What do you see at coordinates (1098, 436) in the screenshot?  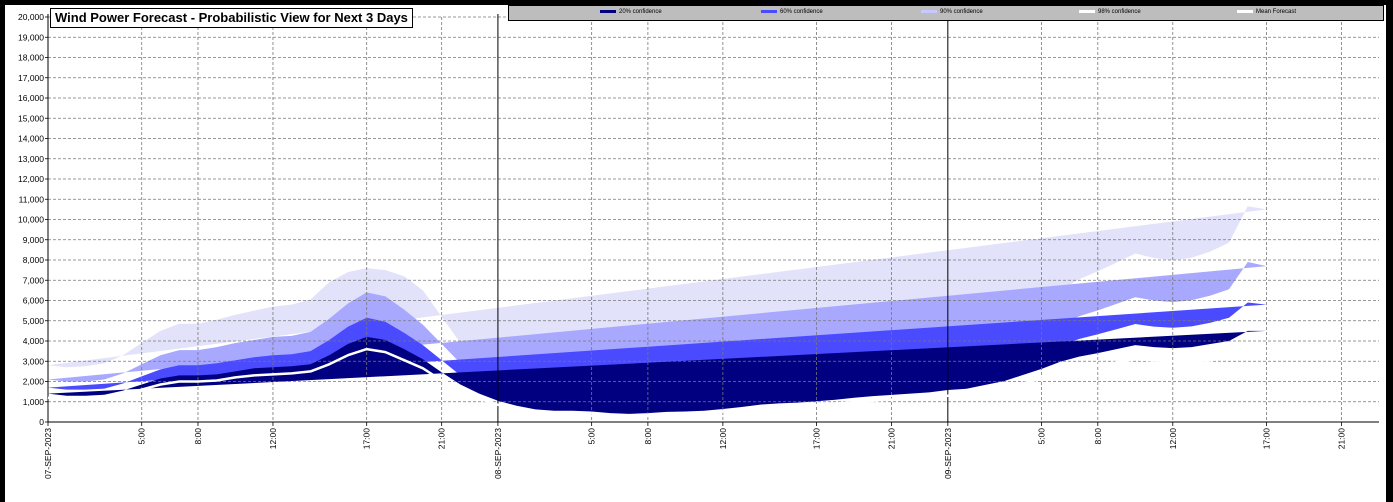 I see `x-tick-label-14: 8:00` at bounding box center [1098, 436].